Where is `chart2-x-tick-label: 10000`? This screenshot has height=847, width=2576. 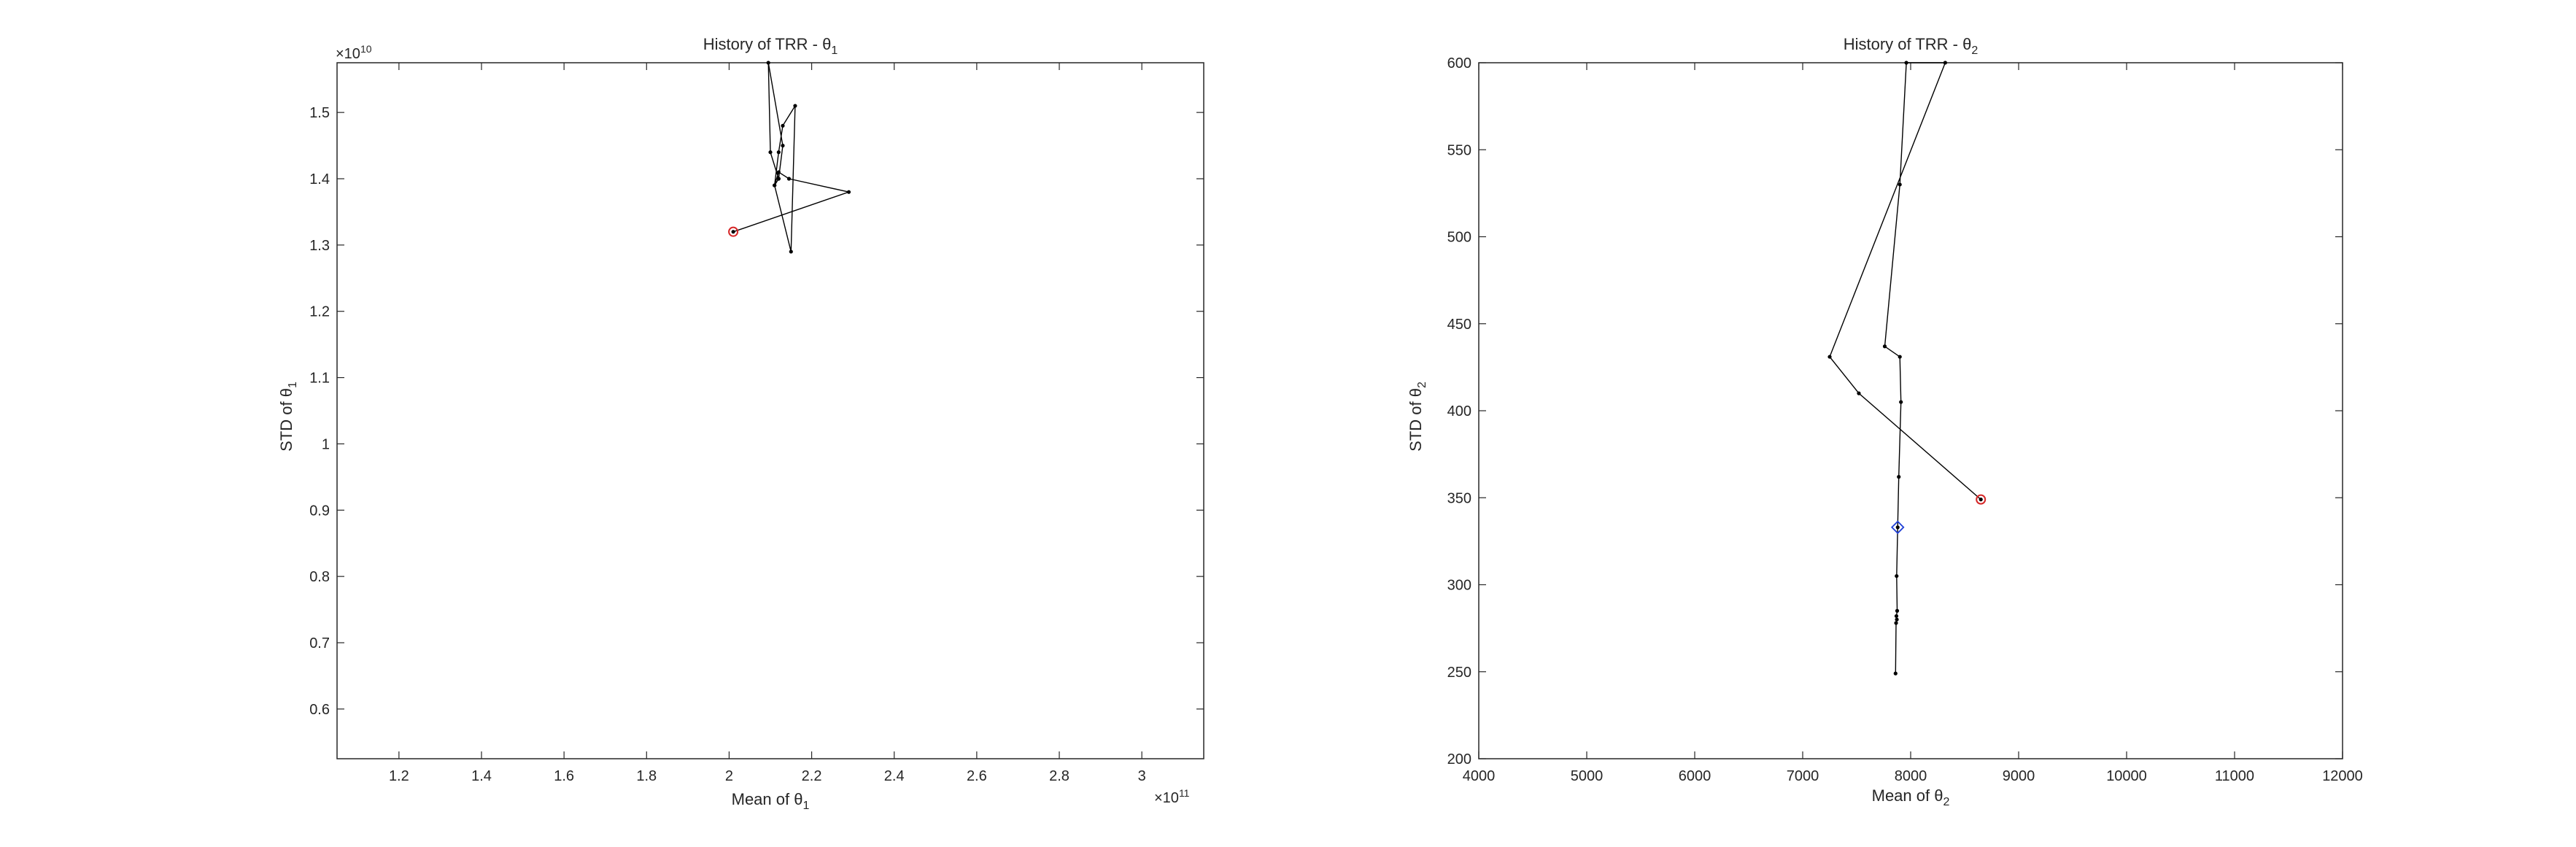
chart2-x-tick-label: 10000 is located at coordinates (2126, 776).